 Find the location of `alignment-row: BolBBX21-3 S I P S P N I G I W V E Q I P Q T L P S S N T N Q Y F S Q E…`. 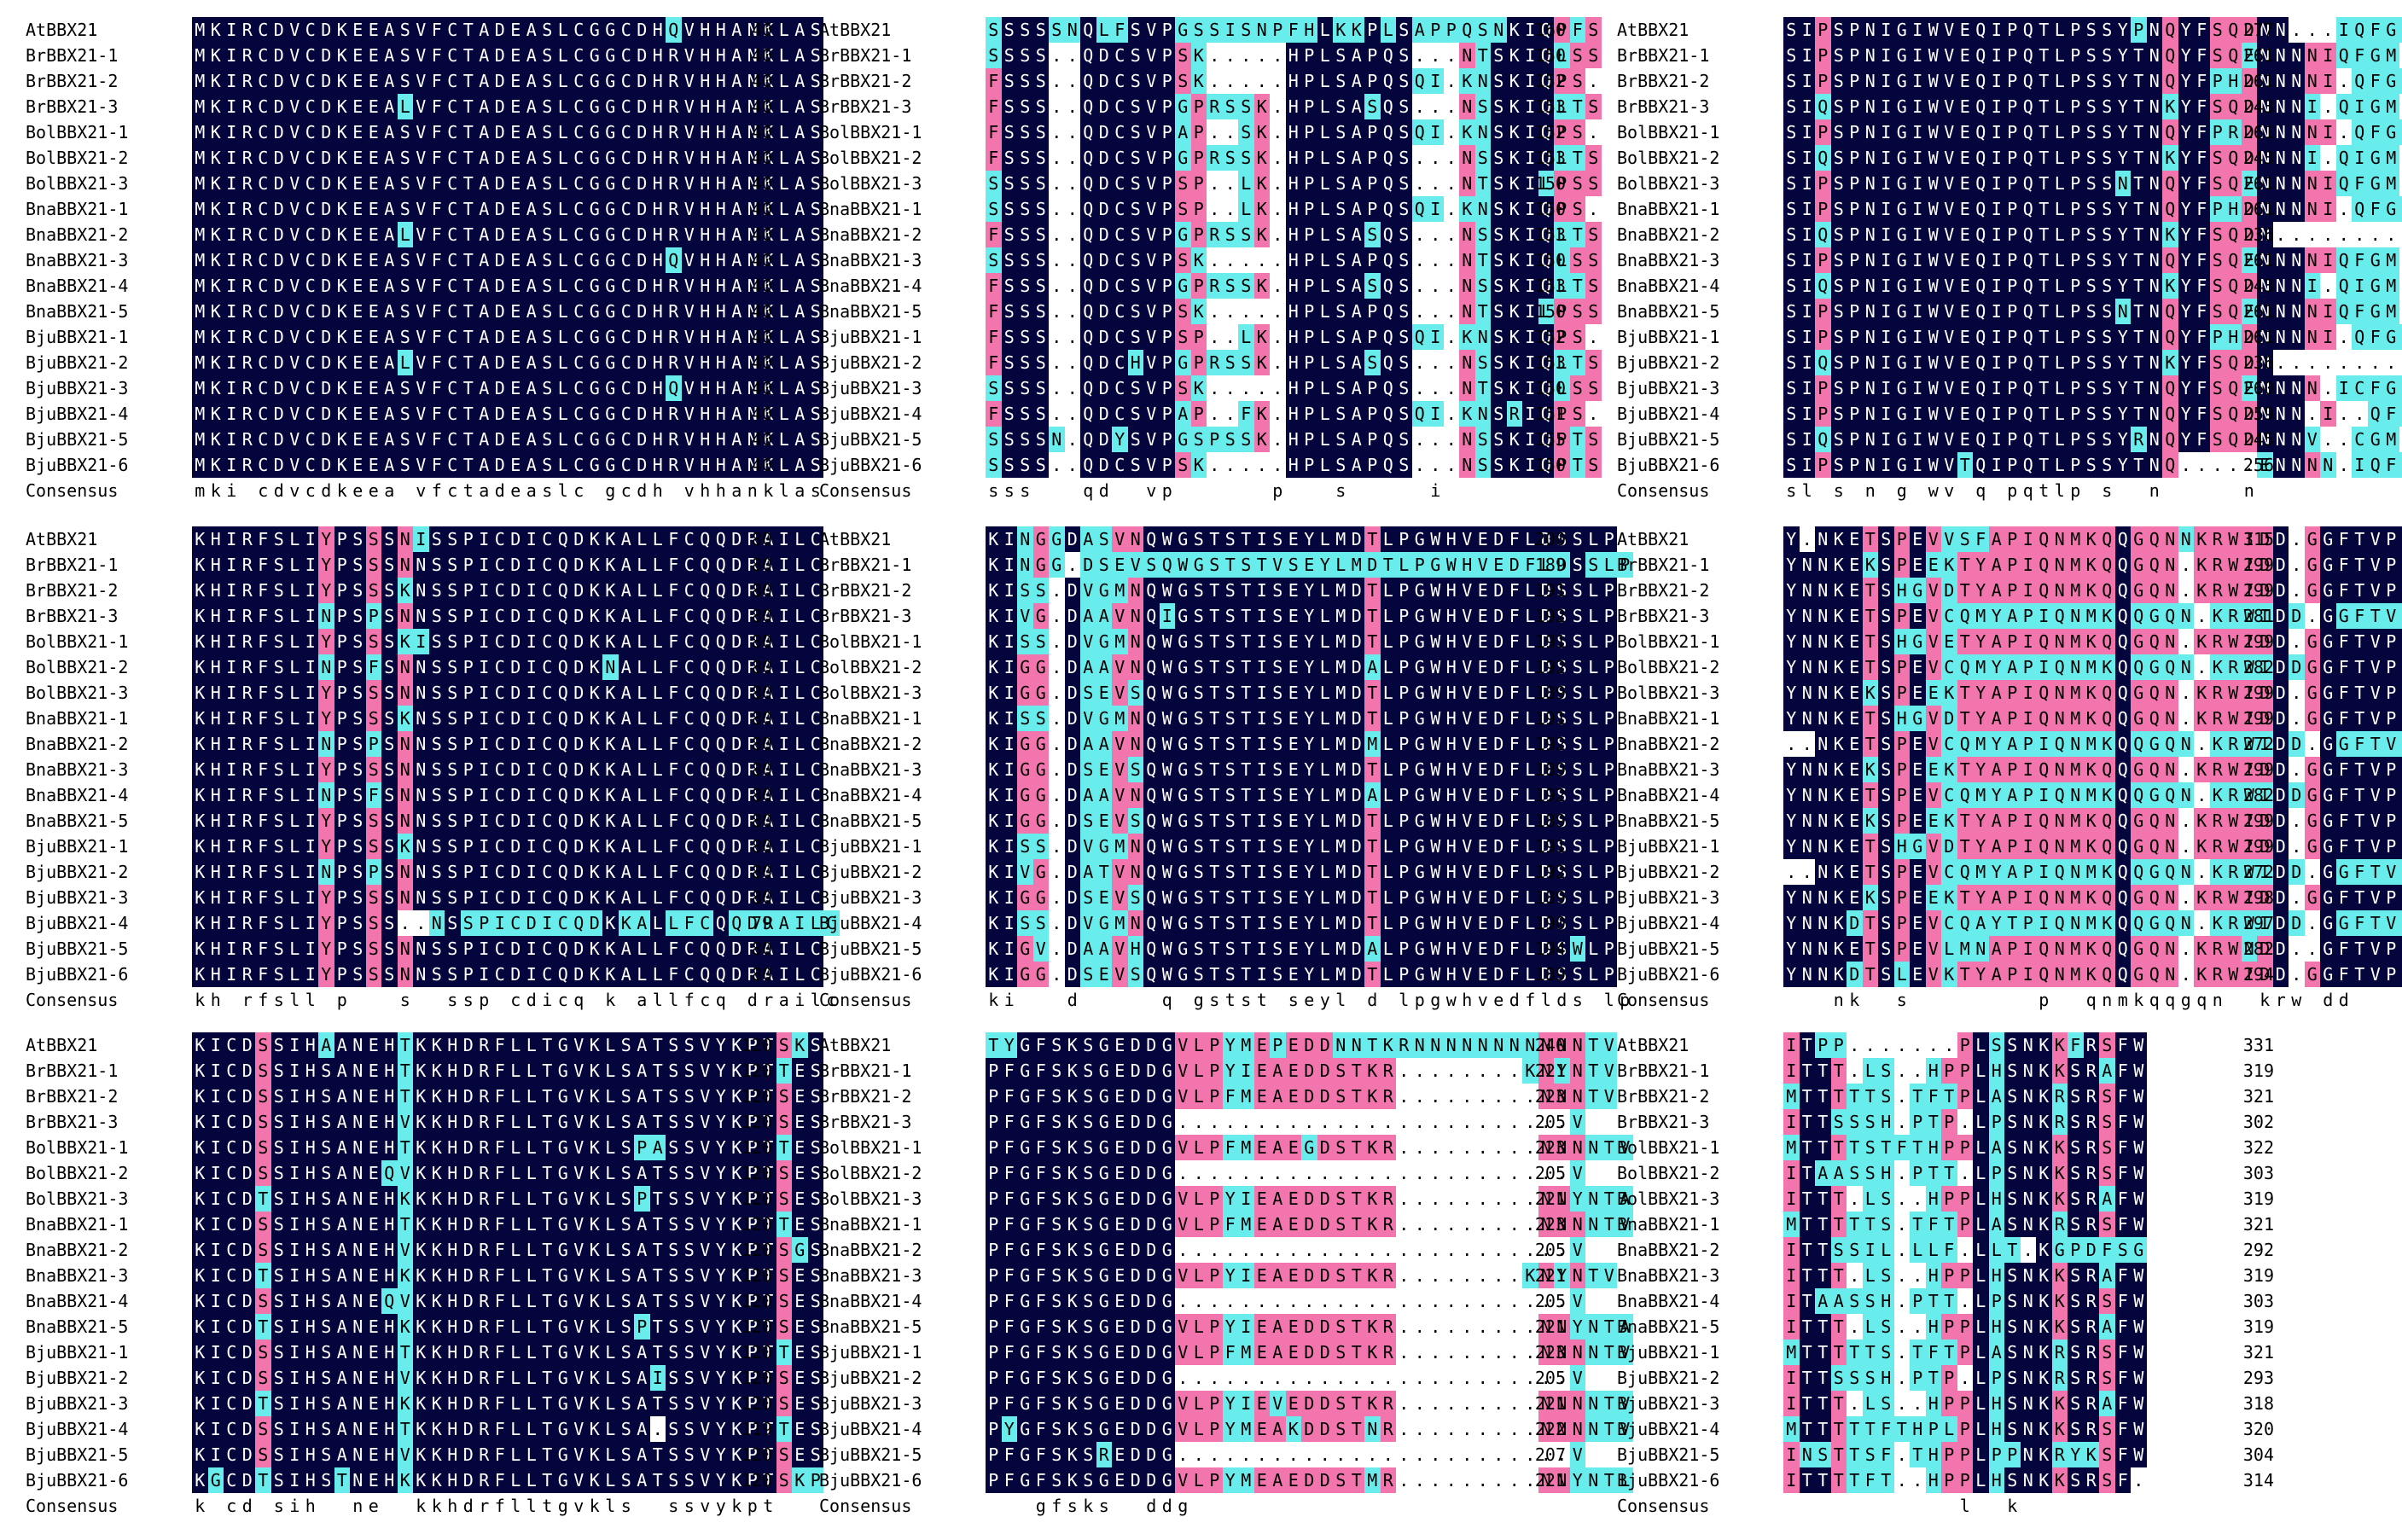

alignment-row: BolBBX21-3 S I P S P N I G I W V E Q I P Q T L P S S N T N Q Y F S Q E… is located at coordinates (2001, 183).